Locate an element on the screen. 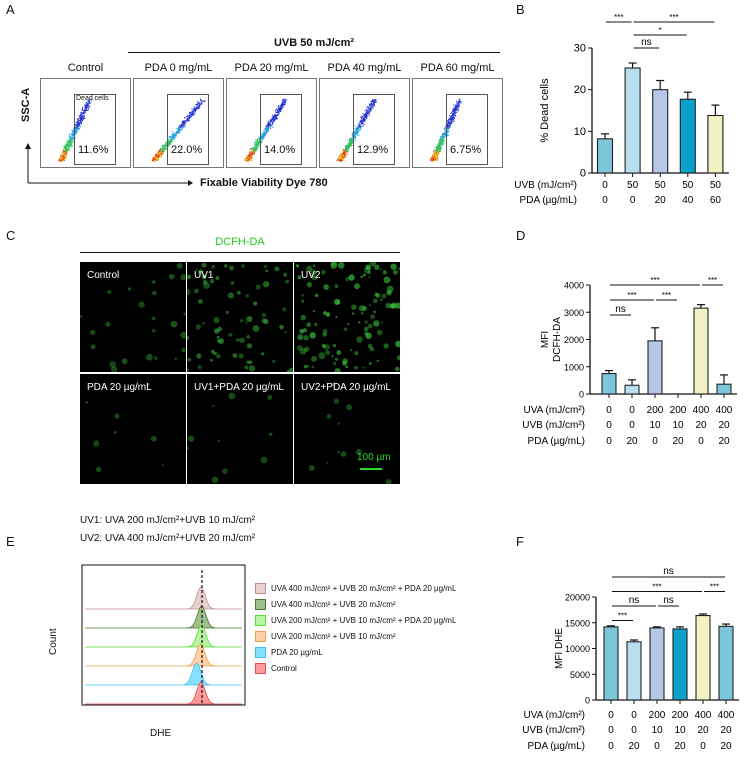  micrograph-tile: PDA 20 µg/mL is located at coordinates (133, 429).